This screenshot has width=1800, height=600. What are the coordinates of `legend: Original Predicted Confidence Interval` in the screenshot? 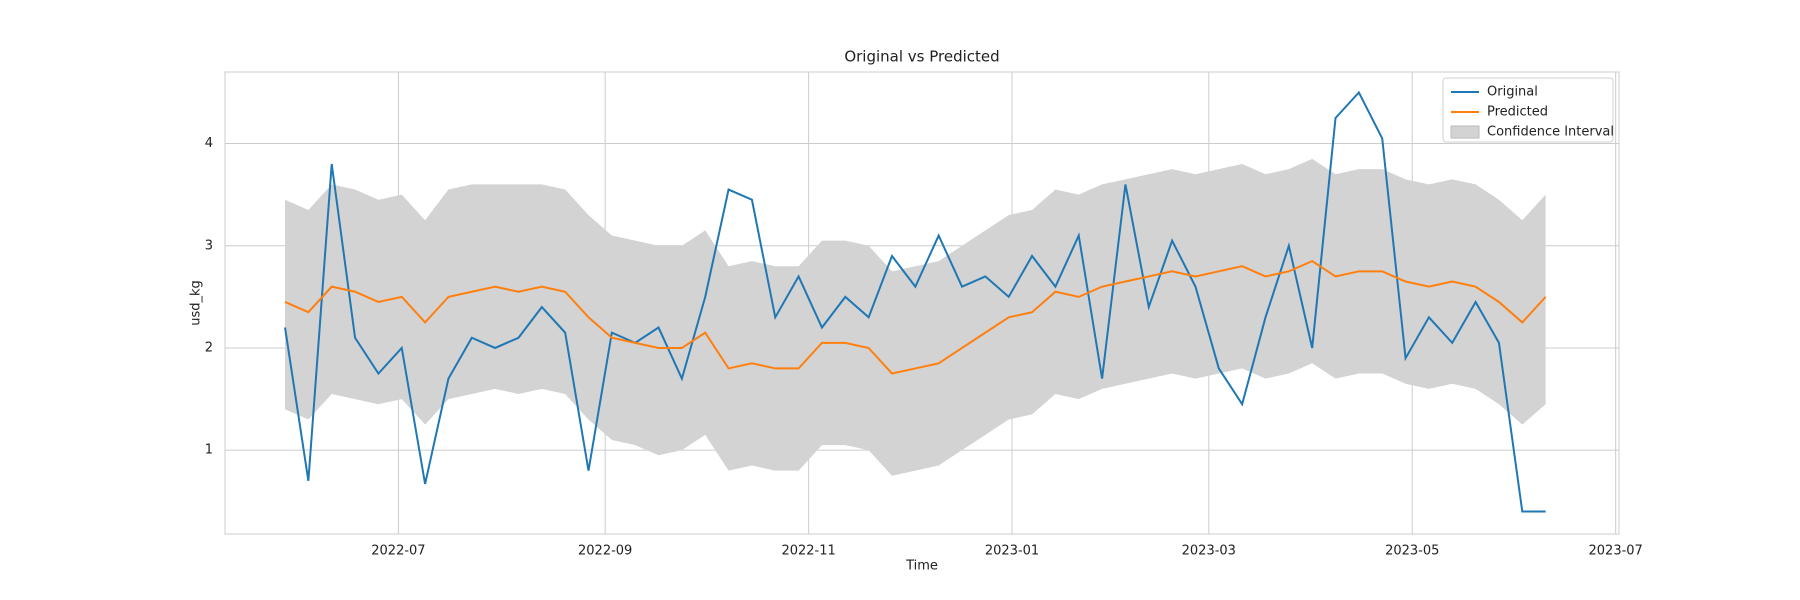 It's located at (1528, 110).